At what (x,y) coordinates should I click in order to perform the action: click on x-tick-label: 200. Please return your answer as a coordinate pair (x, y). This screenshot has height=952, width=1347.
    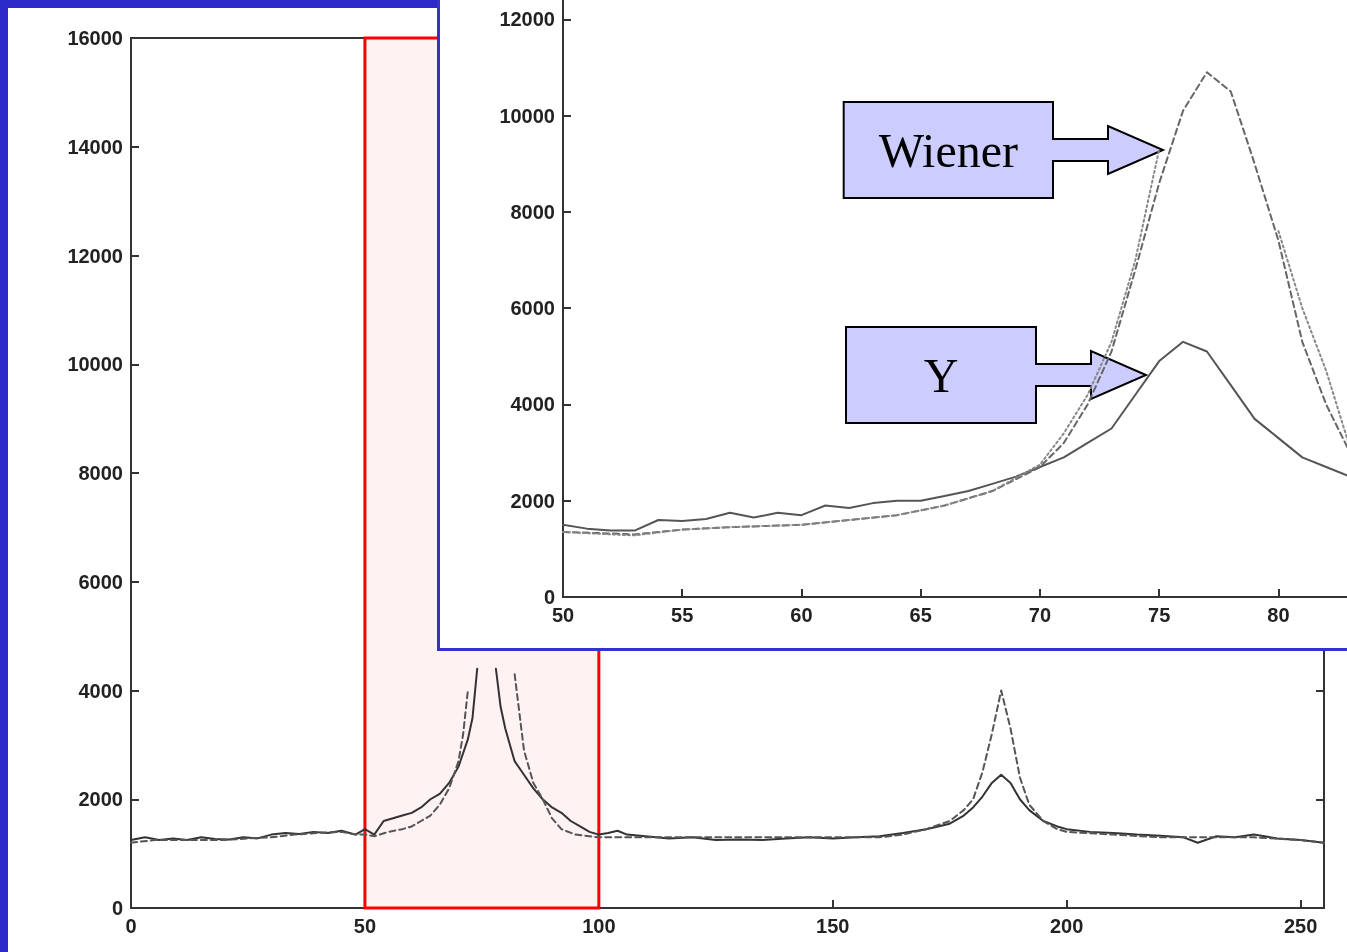
    Looking at the image, I should click on (1067, 926).